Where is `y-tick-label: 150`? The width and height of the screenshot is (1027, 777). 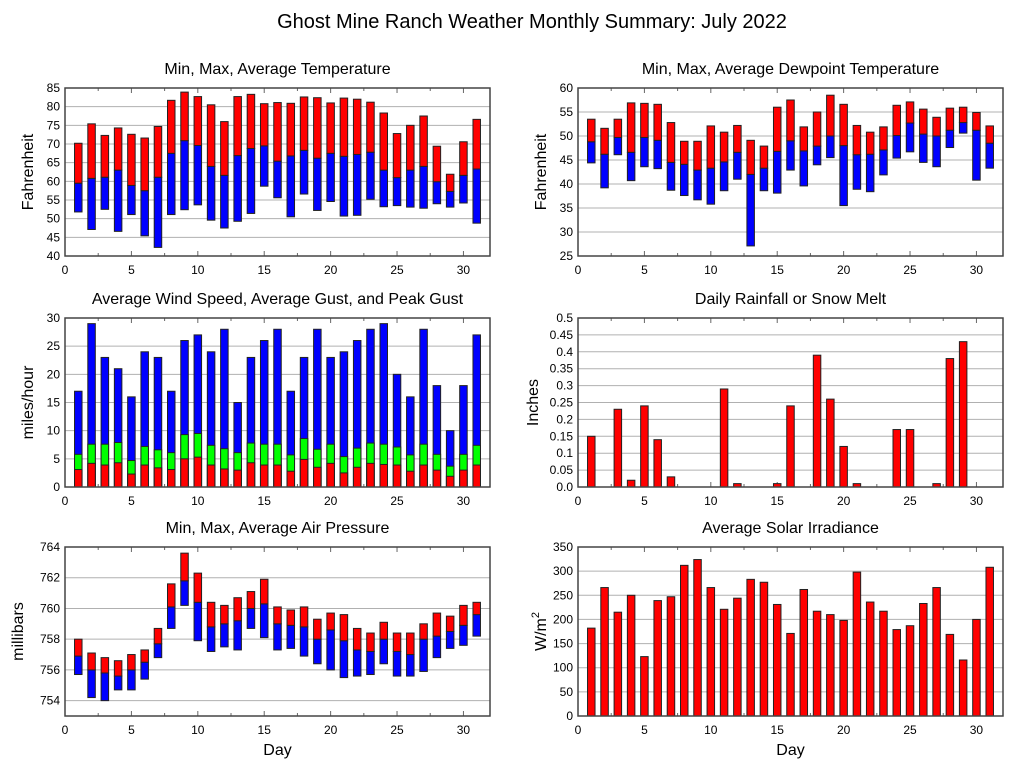
y-tick-label: 150 is located at coordinates (563, 644).